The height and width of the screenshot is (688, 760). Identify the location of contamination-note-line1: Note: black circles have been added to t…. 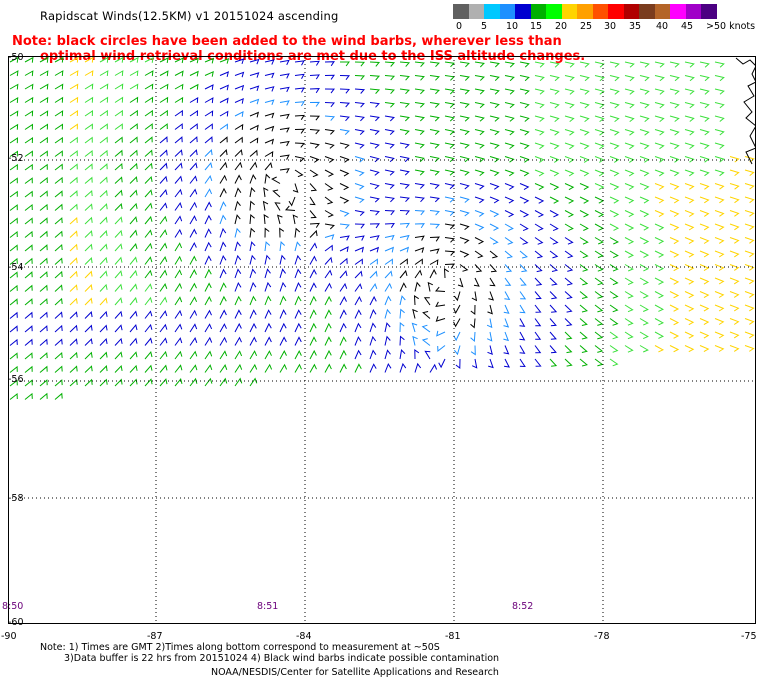
(287, 41).